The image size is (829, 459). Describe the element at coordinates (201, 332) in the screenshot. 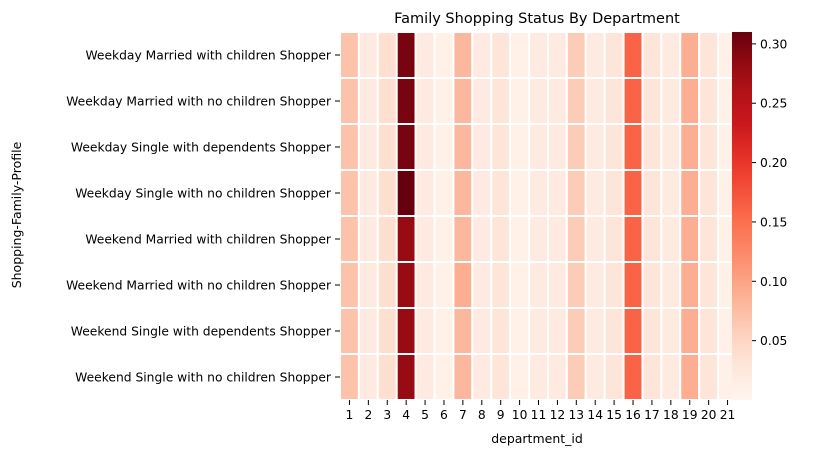

I see `y-tick-label: Weekend Single with dependents Shopper` at that location.